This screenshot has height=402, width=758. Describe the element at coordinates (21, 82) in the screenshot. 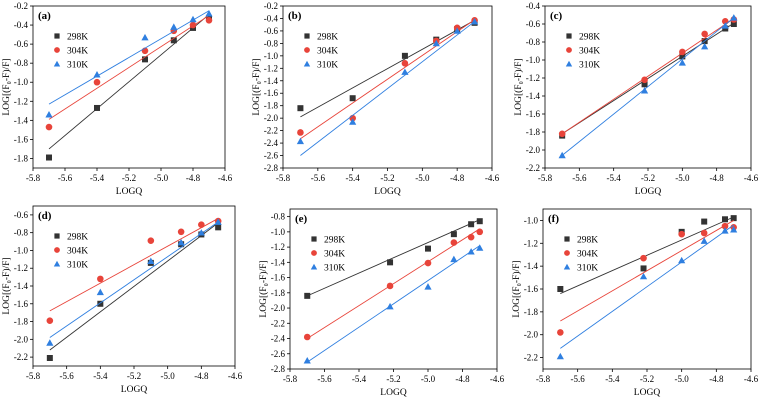

I see `y-tick-label: -1.0` at that location.